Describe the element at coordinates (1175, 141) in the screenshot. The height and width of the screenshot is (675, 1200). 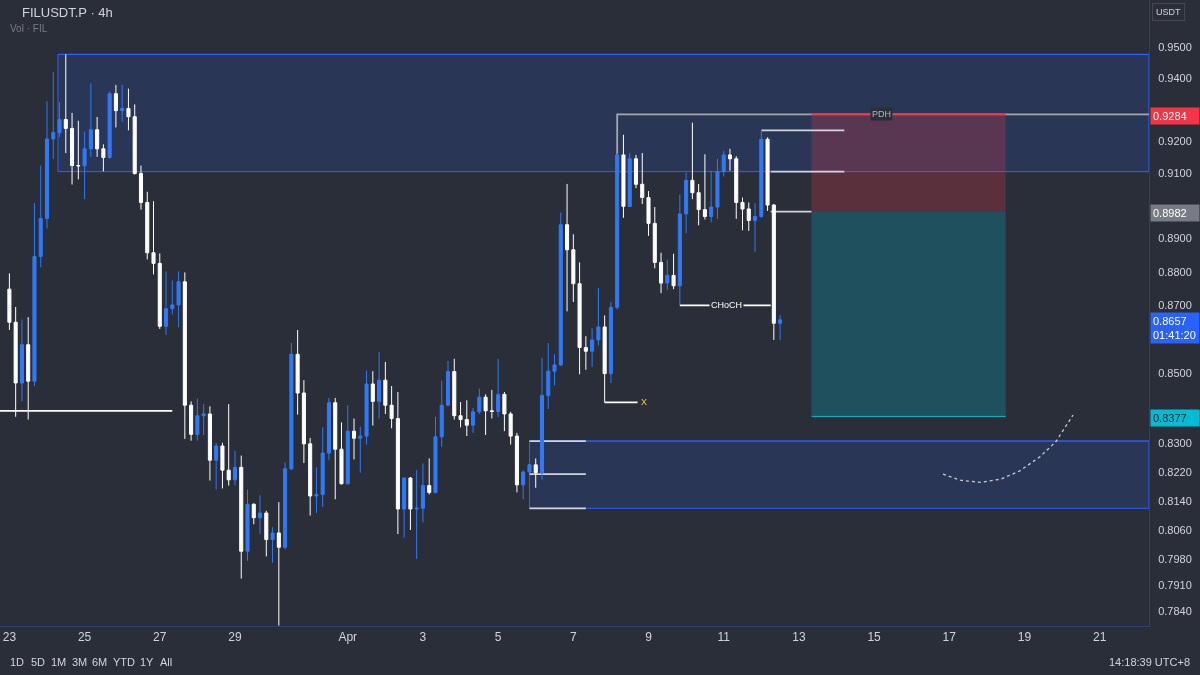
I see `y-tick-label: 0.9200` at that location.